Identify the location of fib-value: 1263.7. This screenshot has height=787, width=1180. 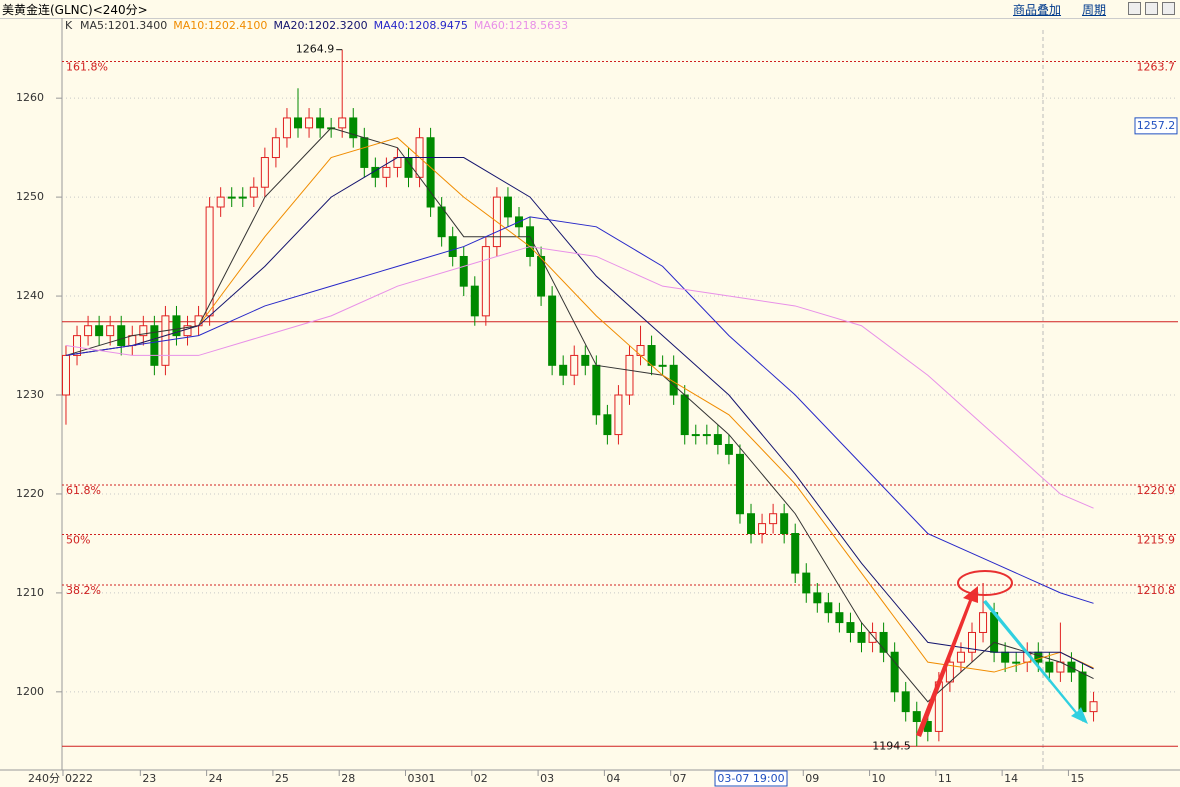
(1156, 67).